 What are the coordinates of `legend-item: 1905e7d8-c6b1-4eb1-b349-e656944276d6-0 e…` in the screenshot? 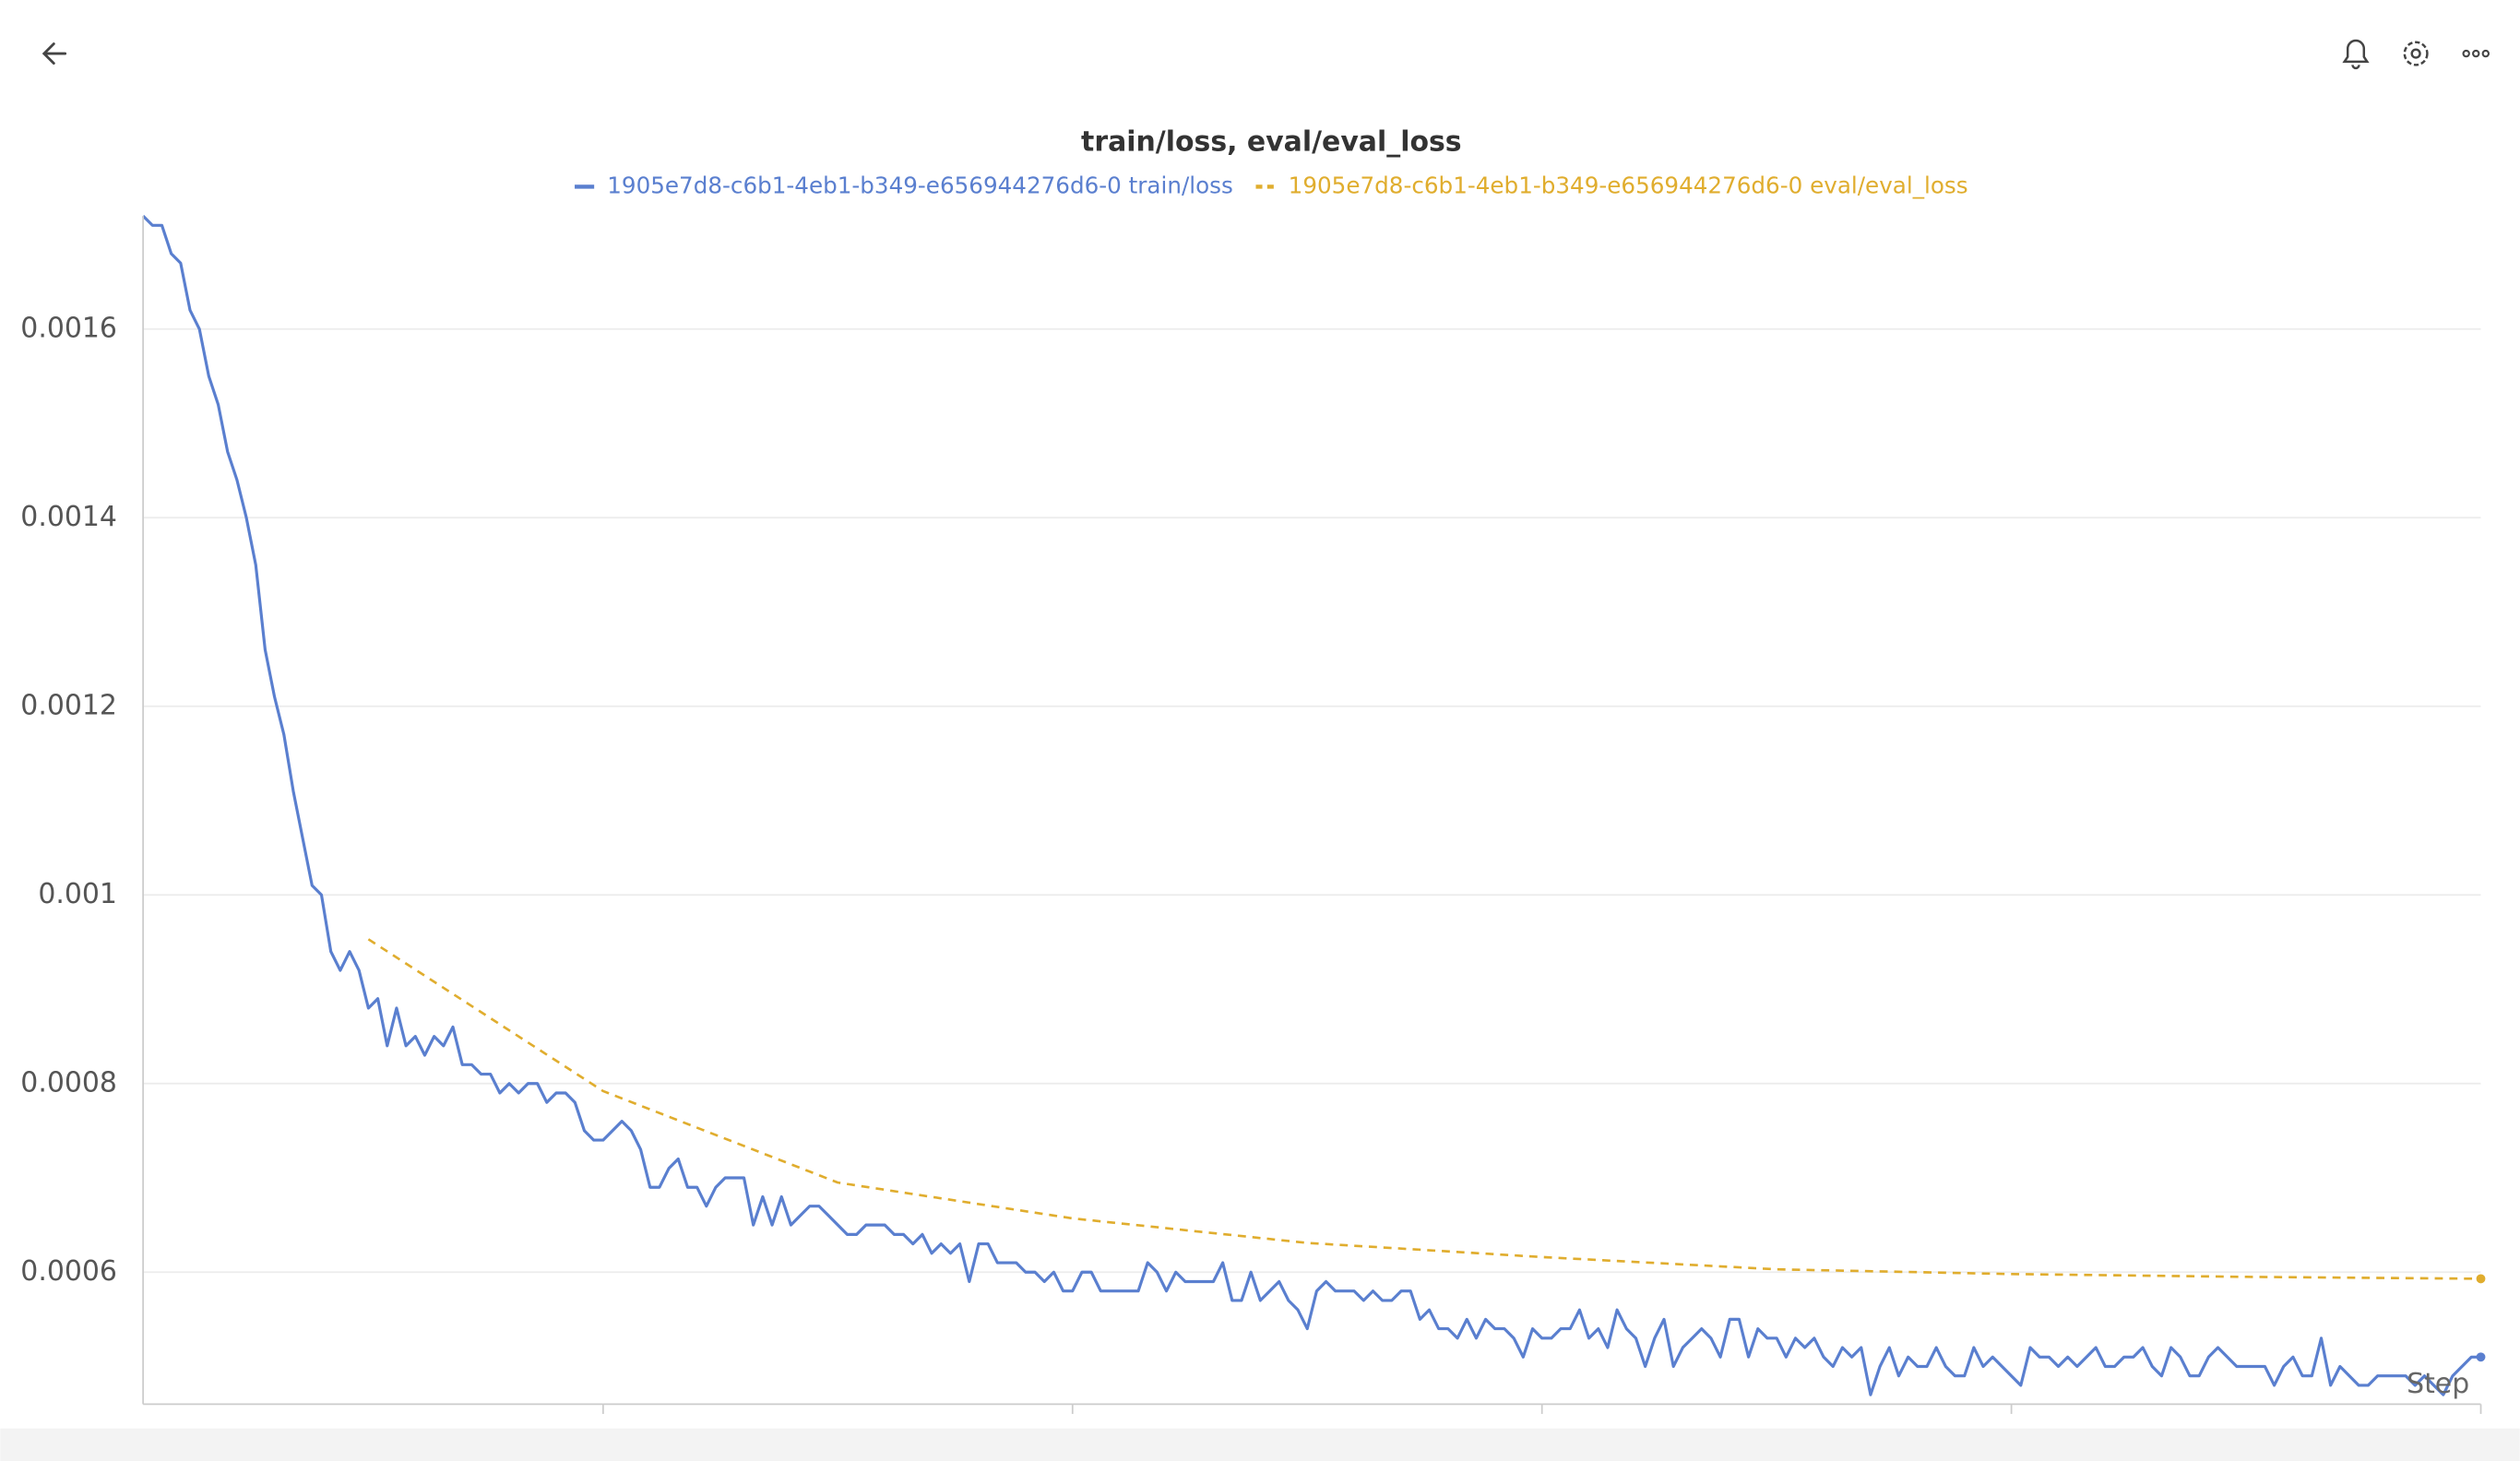 It's located at (1611, 185).